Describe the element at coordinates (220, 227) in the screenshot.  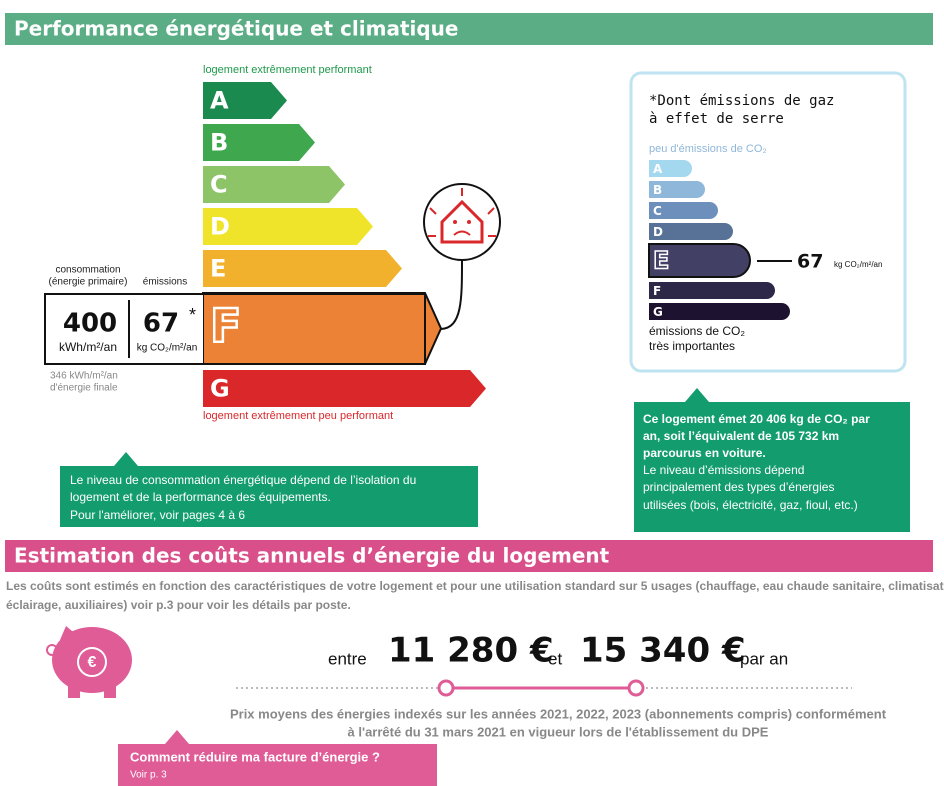
I see `energy-class: D` at that location.